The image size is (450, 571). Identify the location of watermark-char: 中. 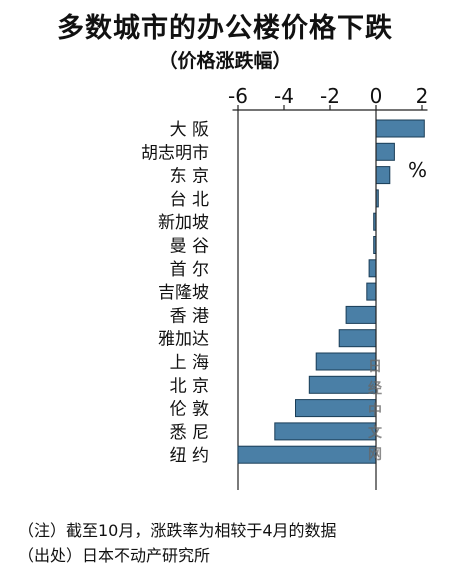
(375, 411).